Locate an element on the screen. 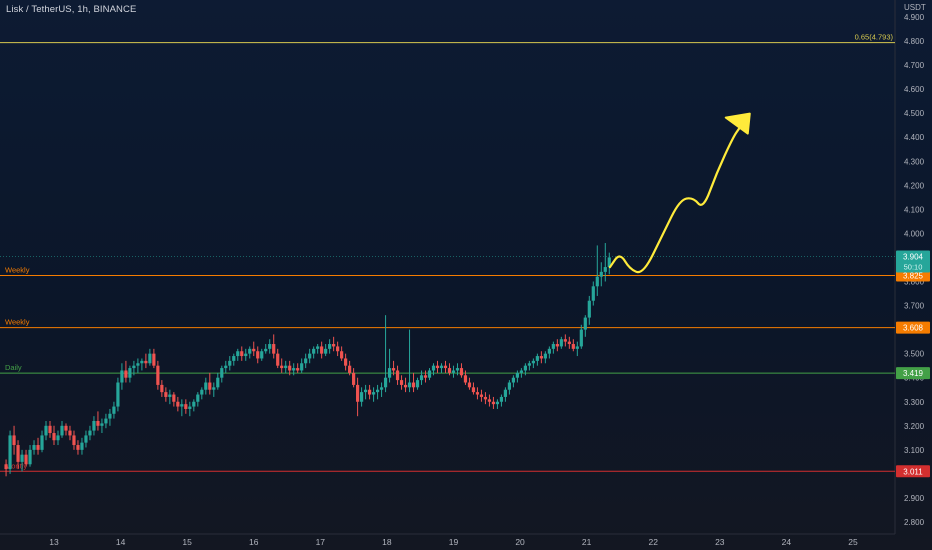 This screenshot has width=932, height=550. price-tick-label: 4.500 is located at coordinates (914, 113).